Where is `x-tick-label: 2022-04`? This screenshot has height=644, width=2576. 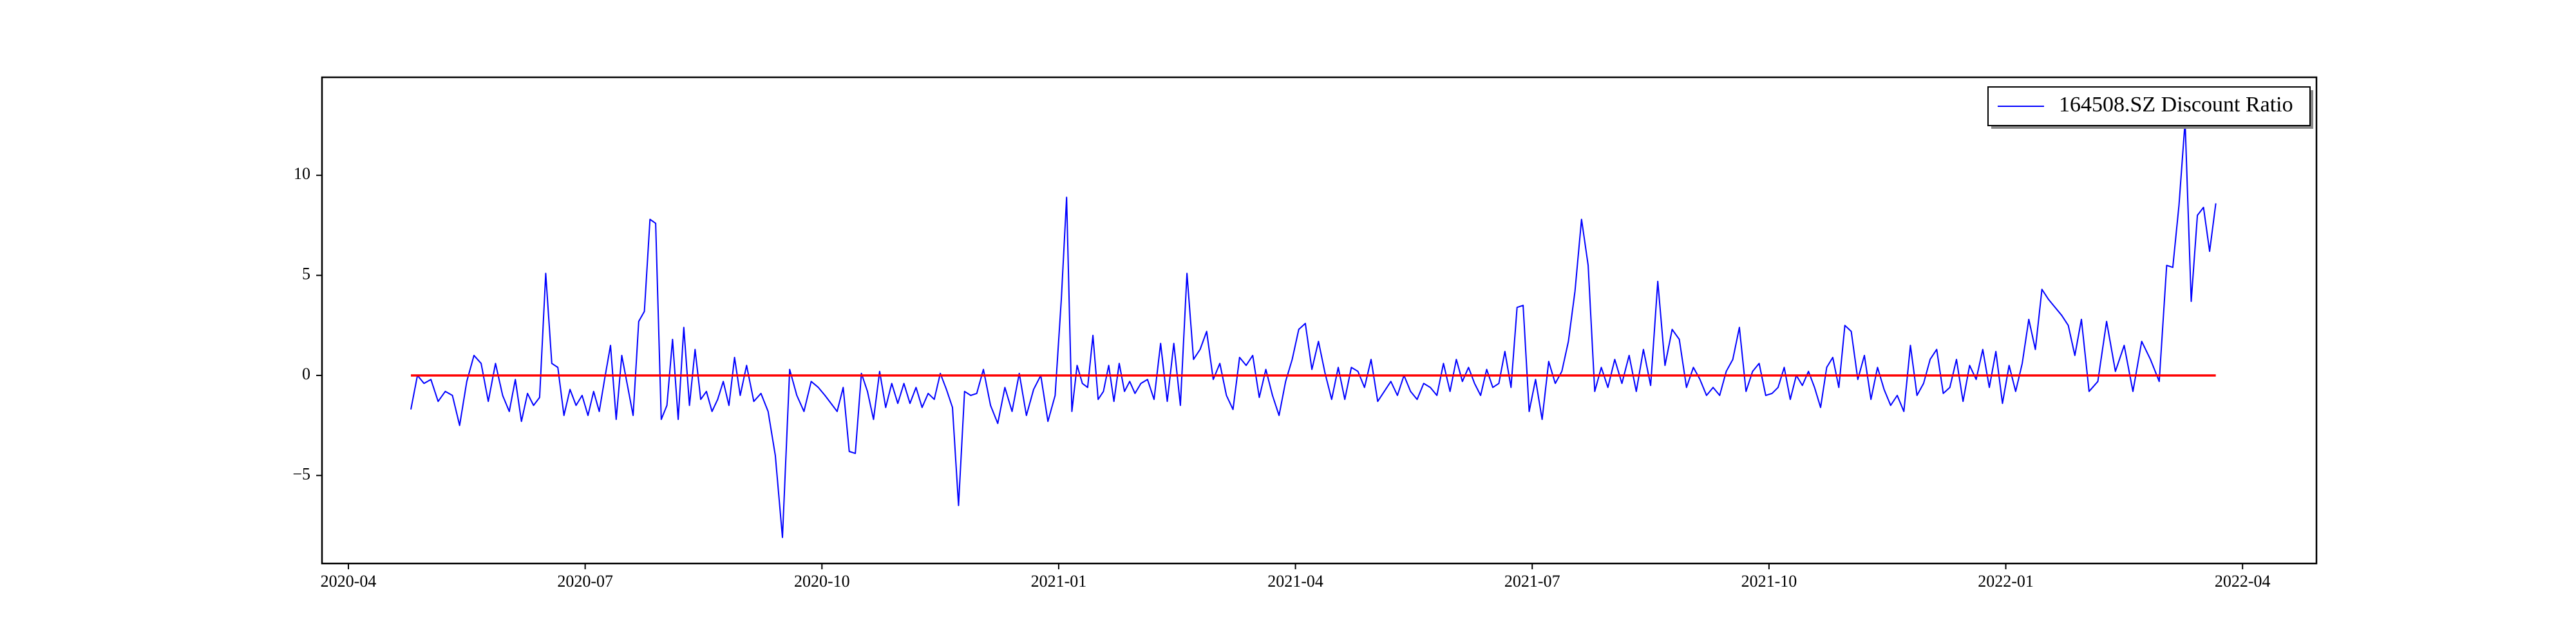
x-tick-label: 2022-04 is located at coordinates (2243, 581).